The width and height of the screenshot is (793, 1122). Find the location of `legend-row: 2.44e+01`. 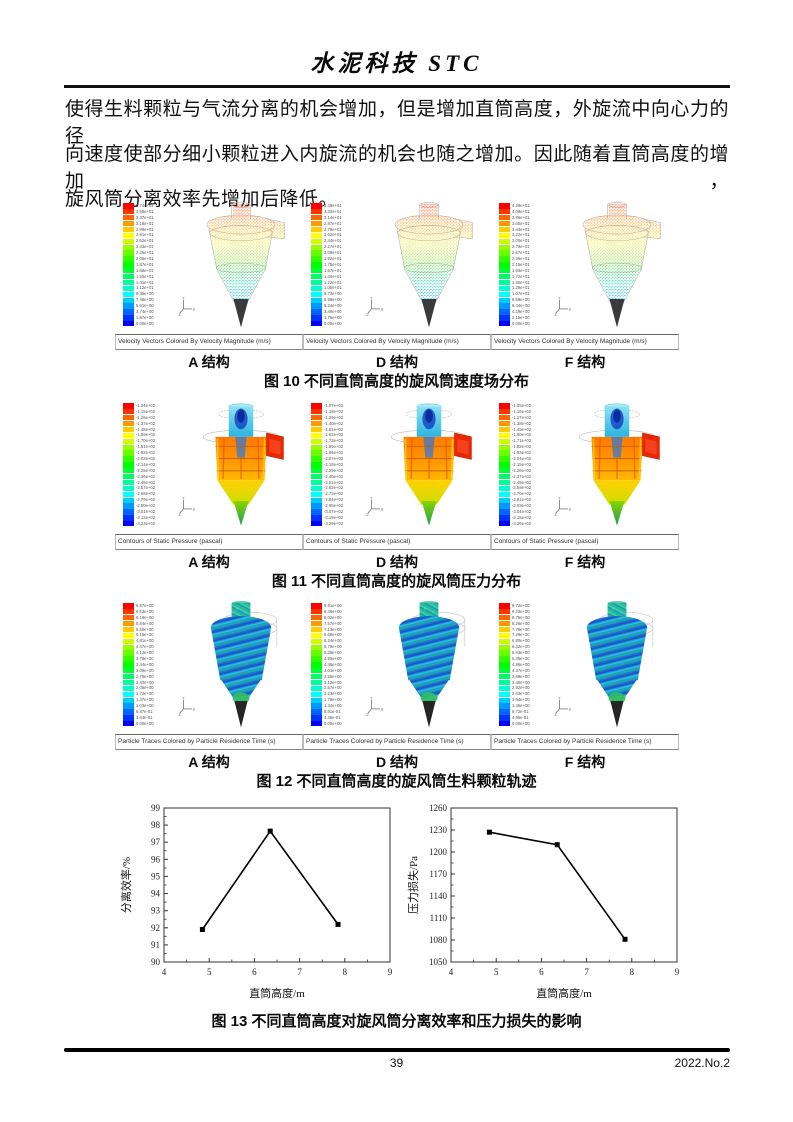

legend-row: 2.44e+01 is located at coordinates (338, 241).